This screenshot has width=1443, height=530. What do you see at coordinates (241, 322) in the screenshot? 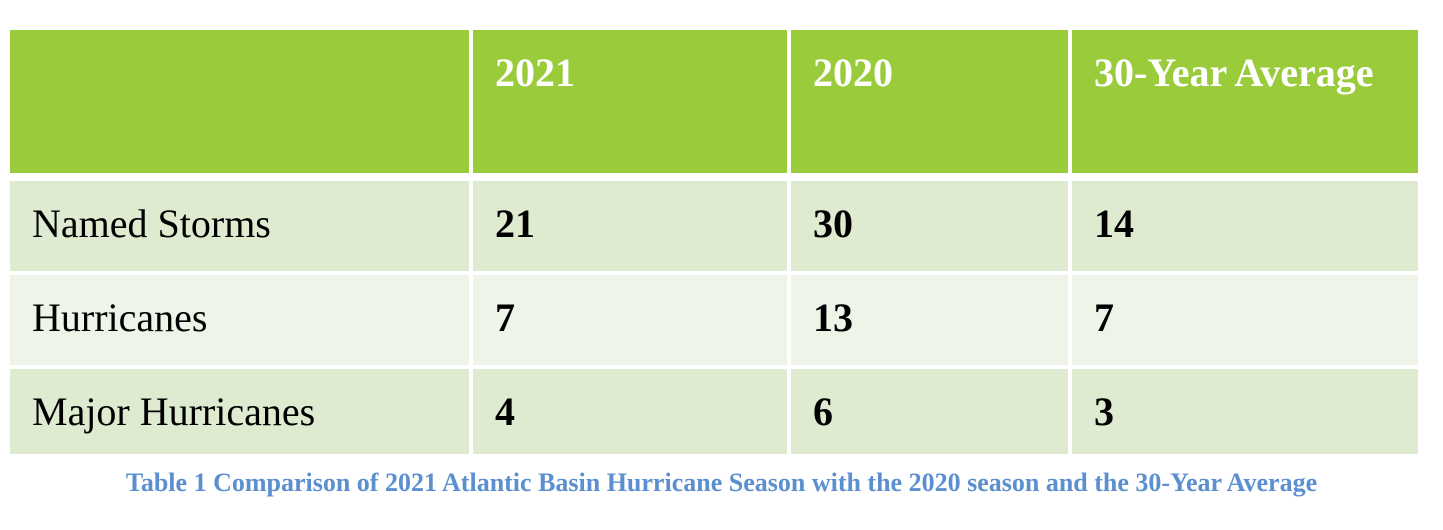
I see `row-label: Hurricanes` at bounding box center [241, 322].